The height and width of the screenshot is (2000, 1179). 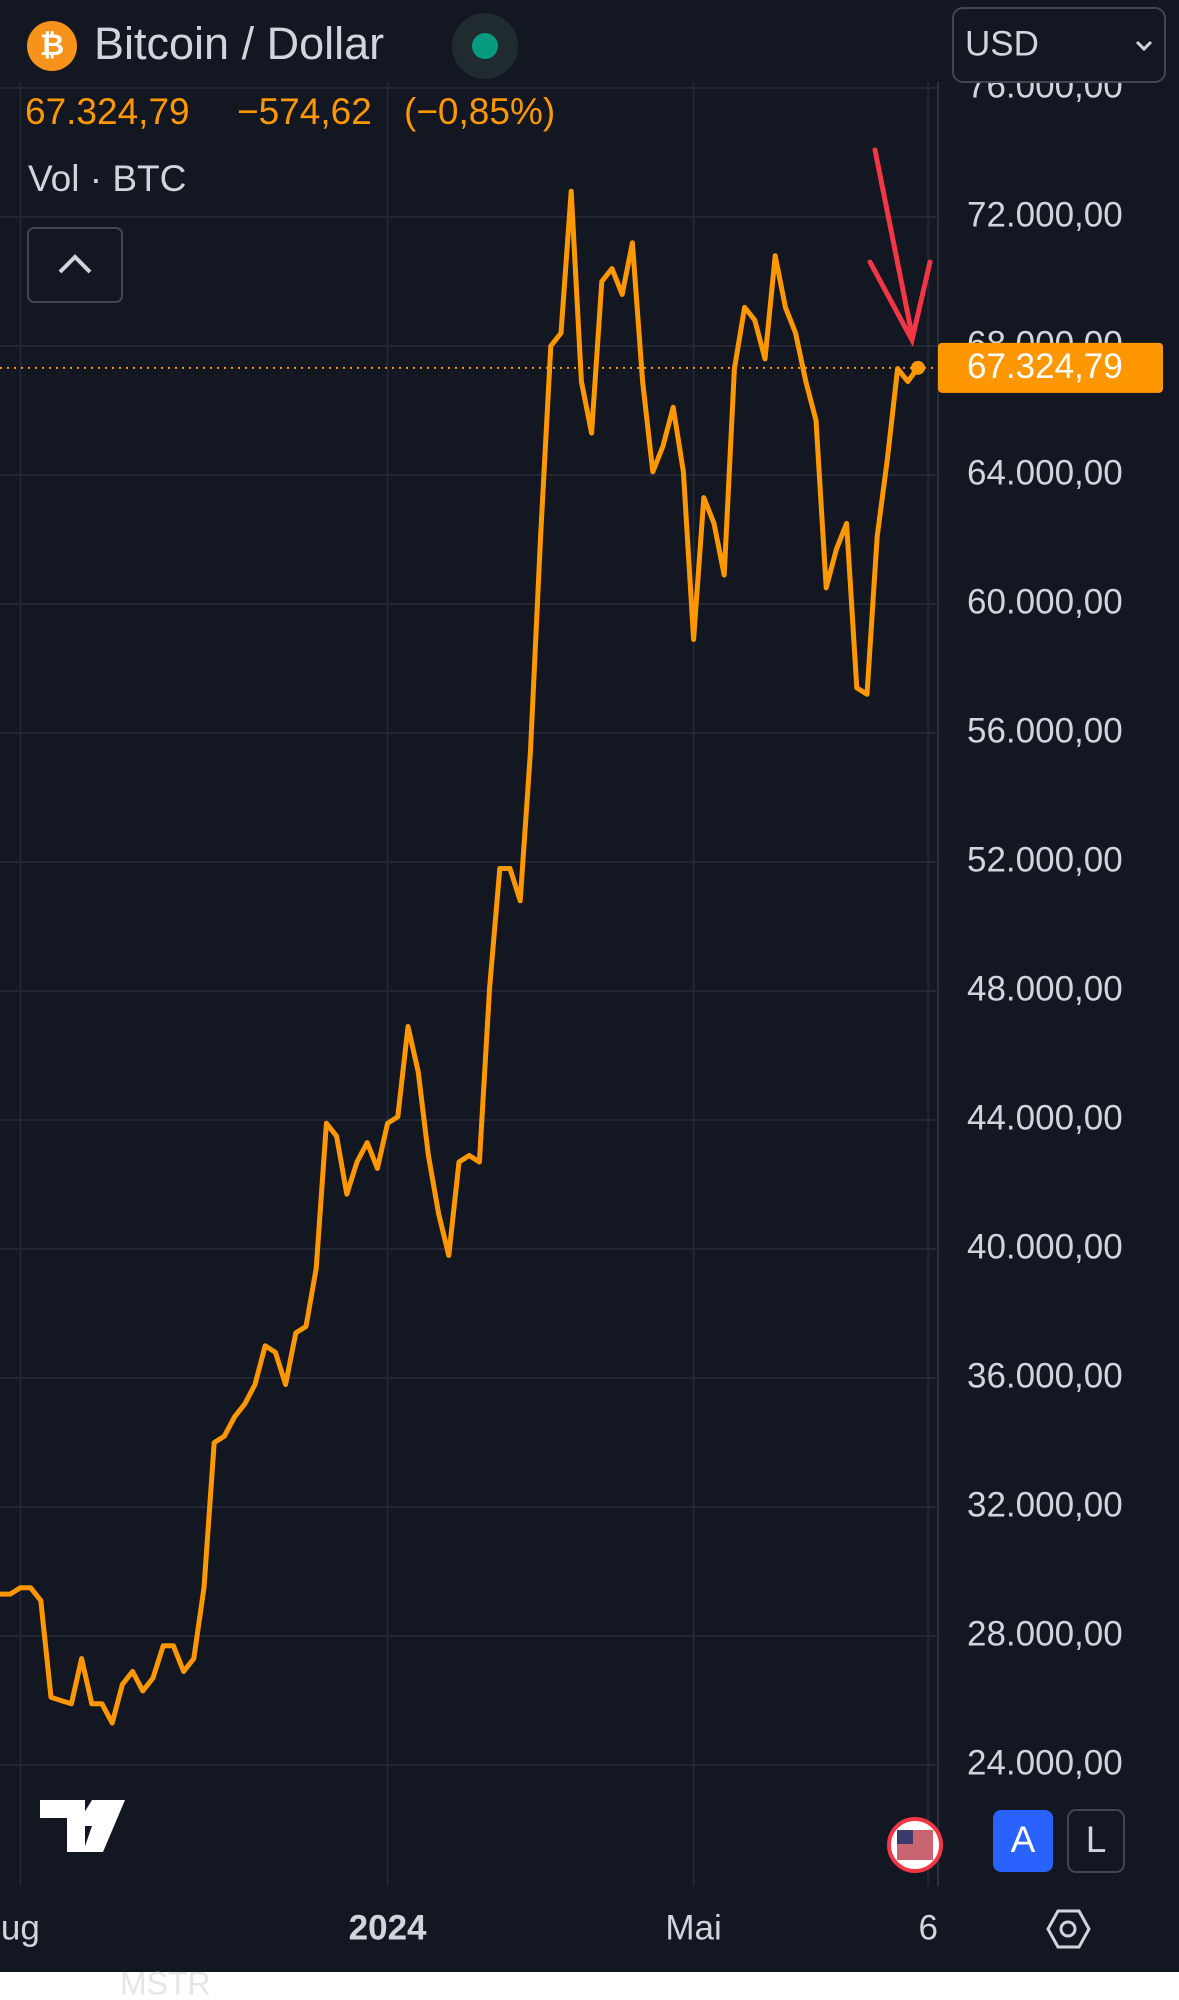 I want to click on log-scale-button, so click(x=1096, y=1841).